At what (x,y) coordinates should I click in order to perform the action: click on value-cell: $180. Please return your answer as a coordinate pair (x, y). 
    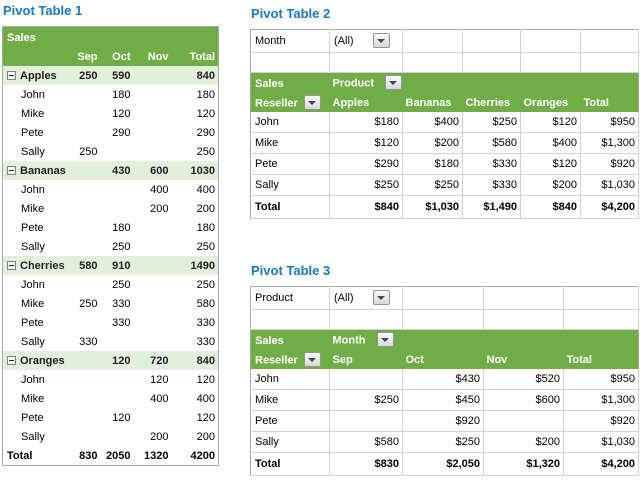
    Looking at the image, I should click on (366, 122).